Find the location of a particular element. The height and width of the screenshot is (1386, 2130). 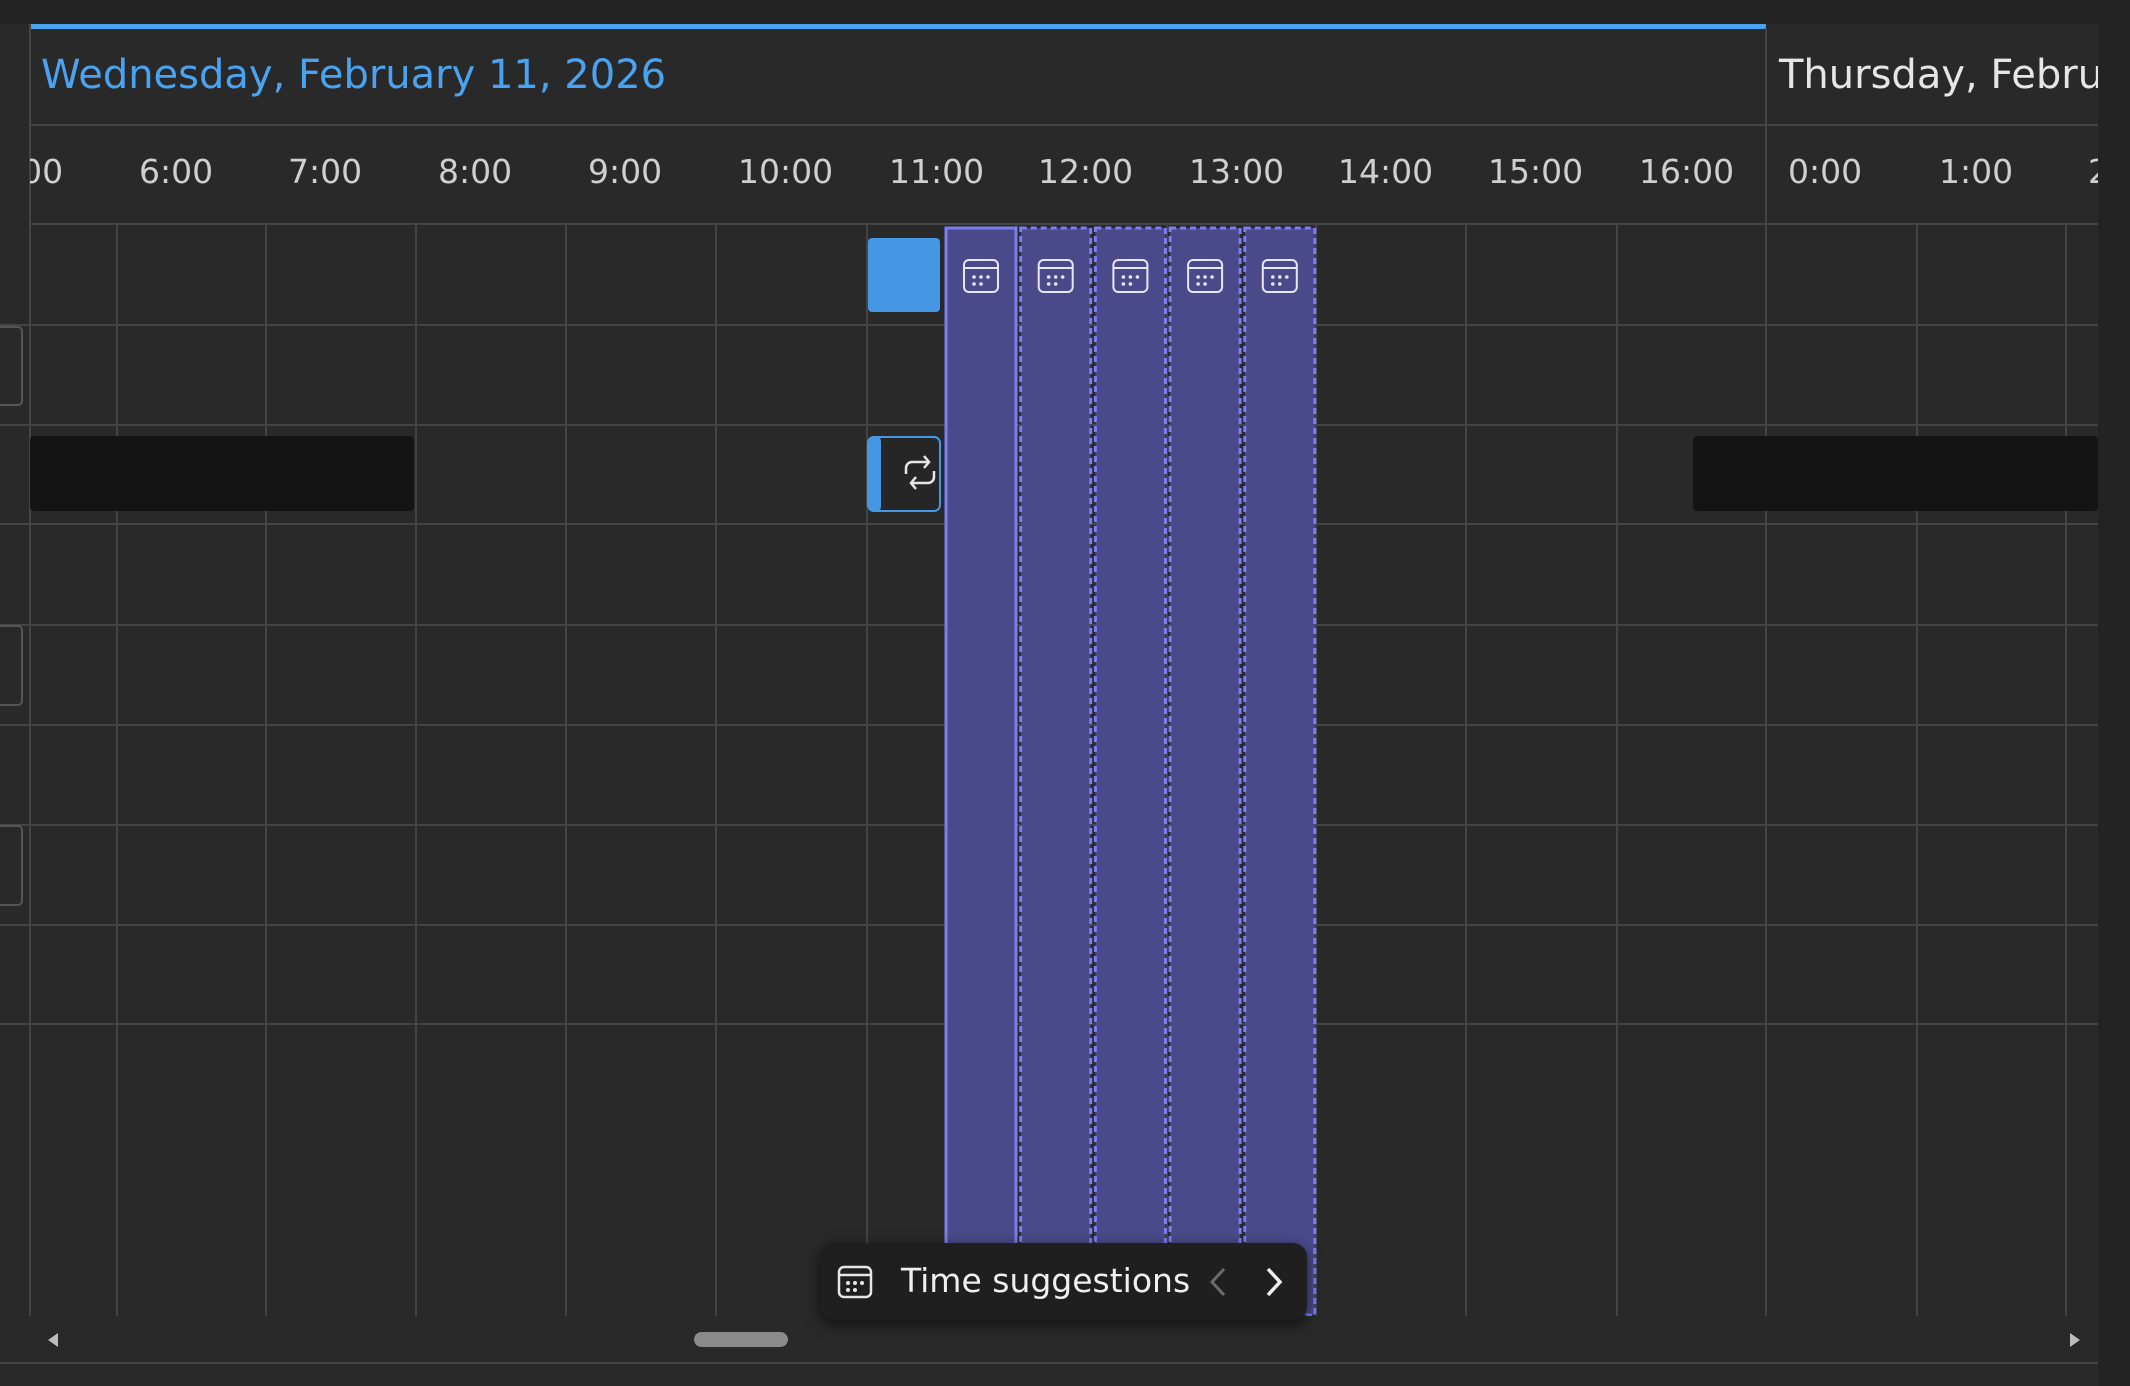

next-day-title: Thursday, Februa is located at coordinates (1938, 75).